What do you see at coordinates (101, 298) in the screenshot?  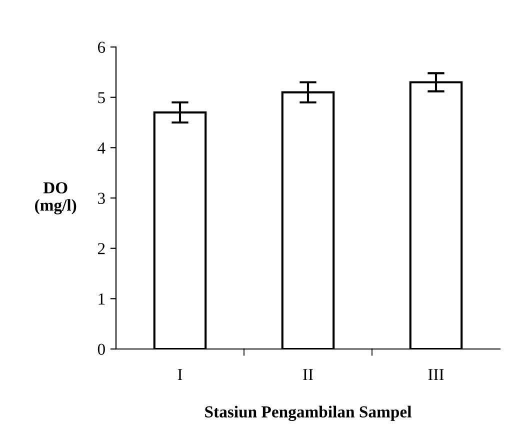 I see `y-tick-label: 1` at bounding box center [101, 298].